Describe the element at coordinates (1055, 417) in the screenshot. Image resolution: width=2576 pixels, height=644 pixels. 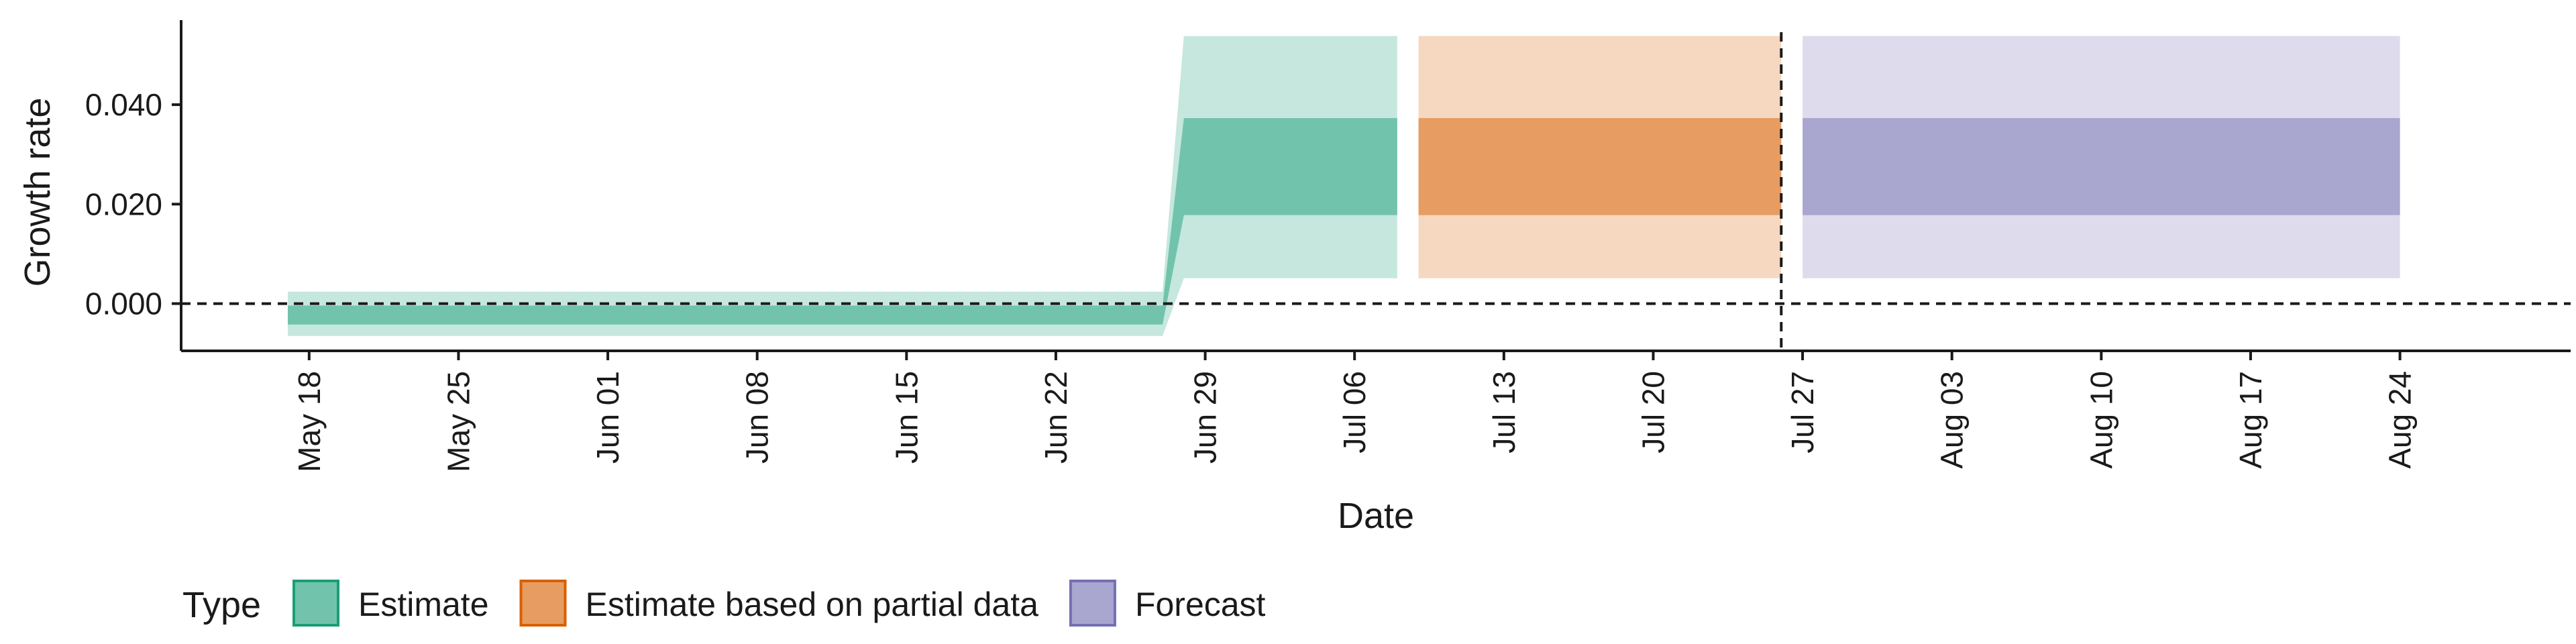
I see `x-tick-label: Jun 22` at that location.